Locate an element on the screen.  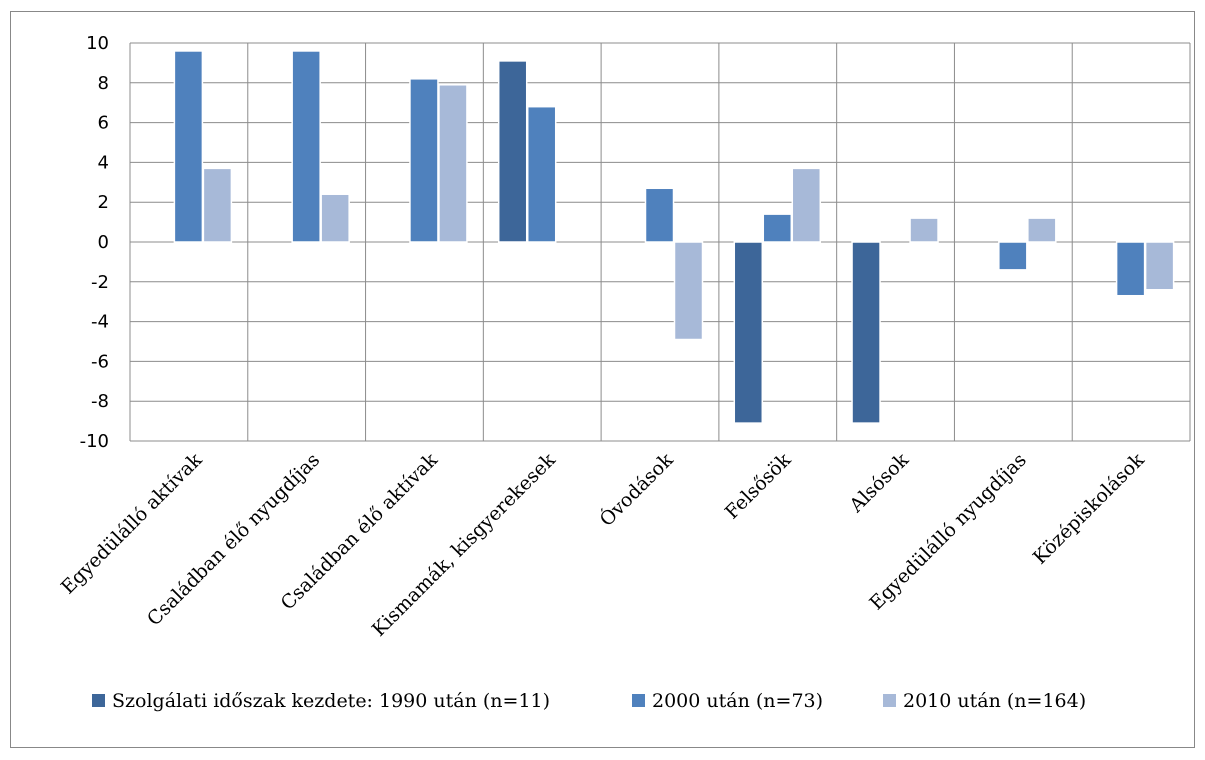
y-tick-label: 8 is located at coordinates (103, 83).